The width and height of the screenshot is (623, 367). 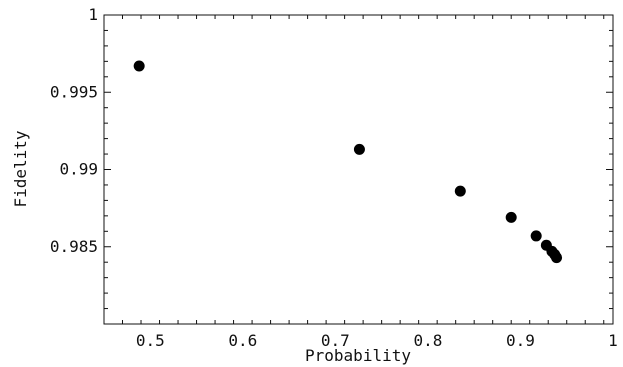 What do you see at coordinates (358, 355) in the screenshot?
I see `x-axis-label: Probability` at bounding box center [358, 355].